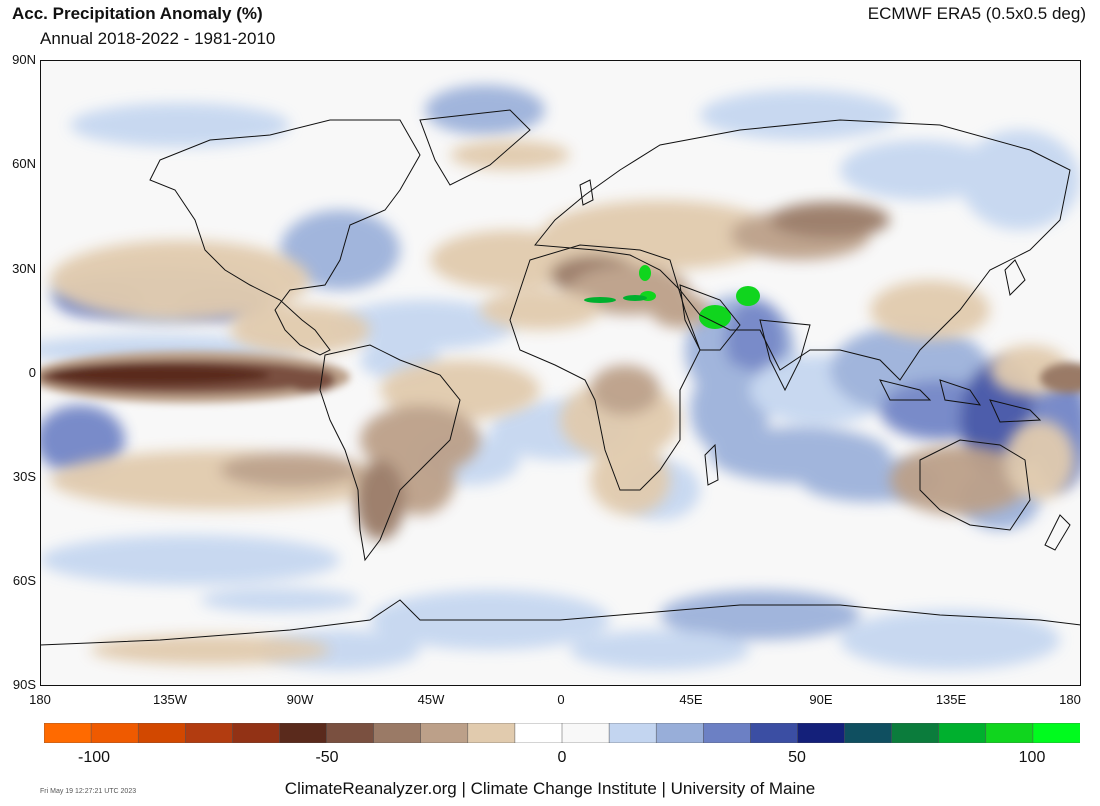 Image resolution: width=1100 pixels, height=806 pixels. I want to click on color-scale-legend, so click(562, 733).